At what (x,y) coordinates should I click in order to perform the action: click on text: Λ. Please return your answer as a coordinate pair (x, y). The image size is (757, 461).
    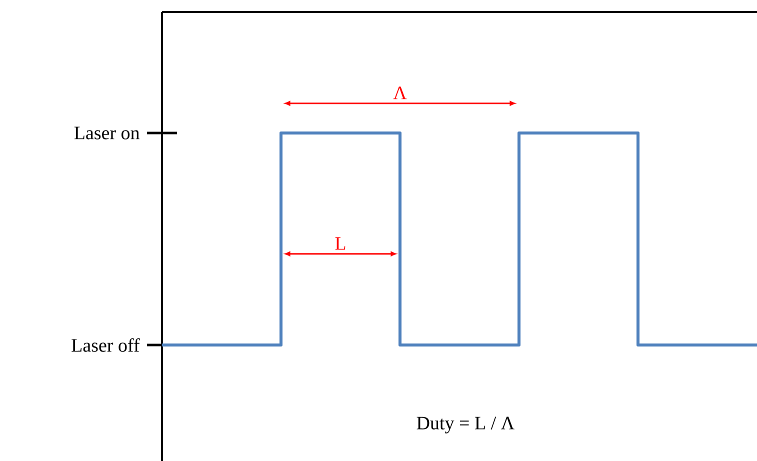
    Looking at the image, I should click on (400, 93).